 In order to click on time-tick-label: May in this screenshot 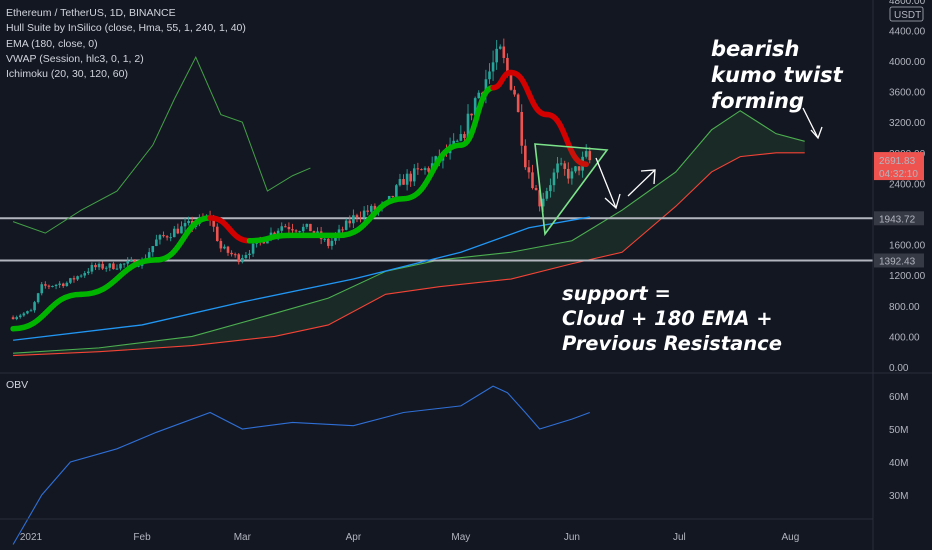, I will do `click(460, 537)`.